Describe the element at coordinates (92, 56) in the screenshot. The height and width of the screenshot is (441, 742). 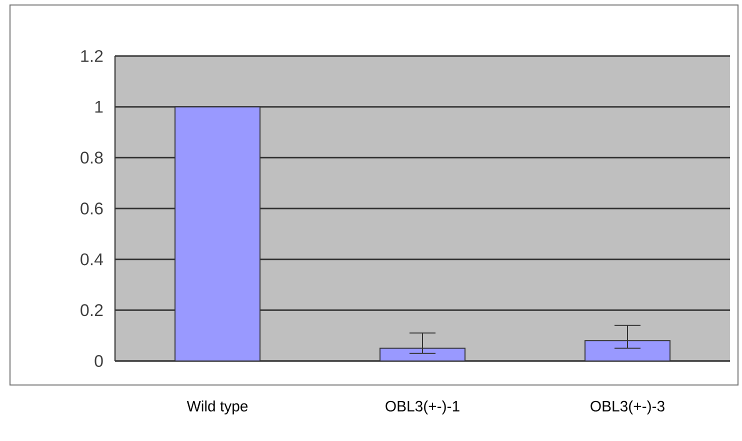
I see `y-tick-label: 1.2` at that location.